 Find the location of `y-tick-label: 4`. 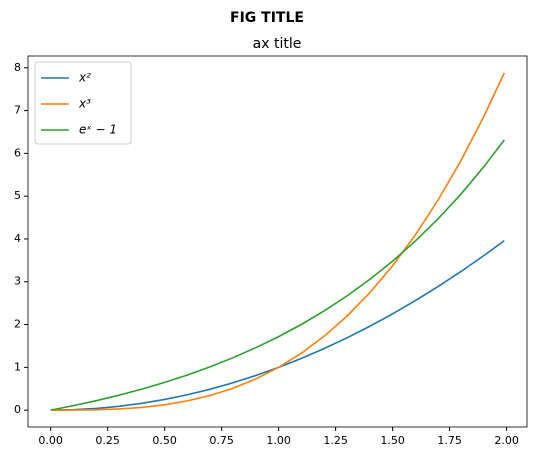

y-tick-label: 4 is located at coordinates (17, 238).